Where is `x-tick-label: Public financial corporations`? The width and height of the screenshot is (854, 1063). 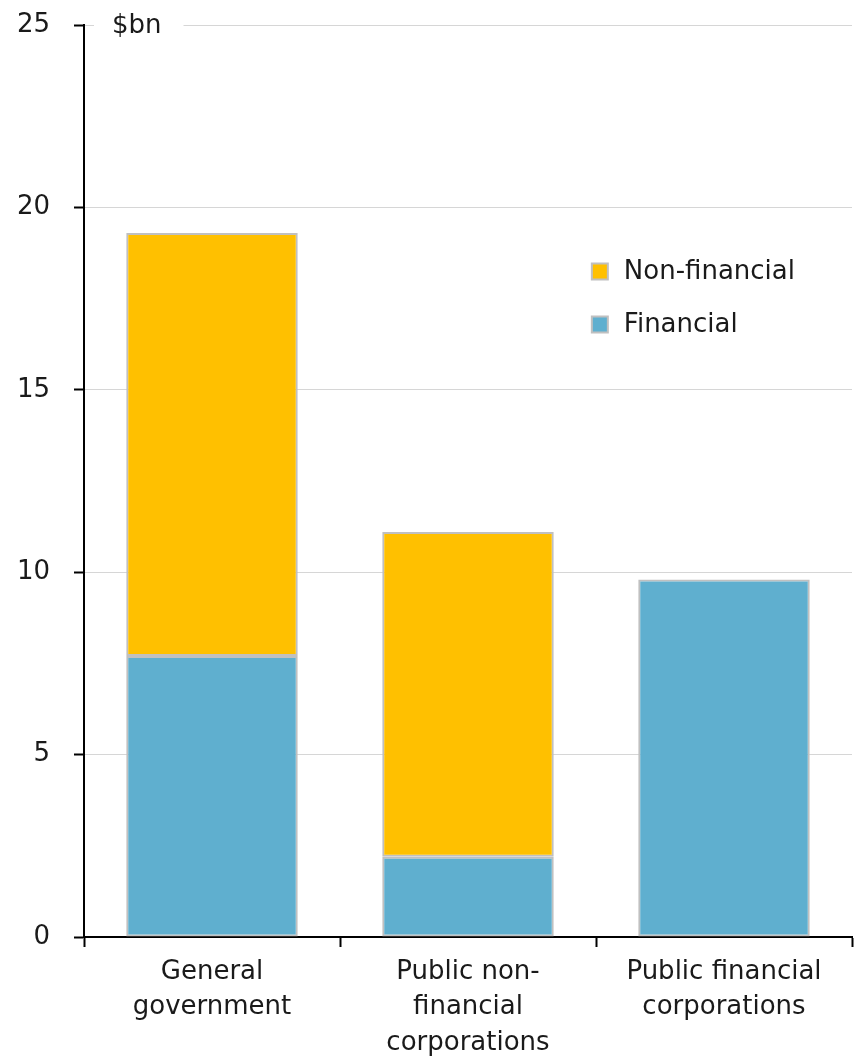
x-tick-label: Public financial corporations is located at coordinates (724, 988).